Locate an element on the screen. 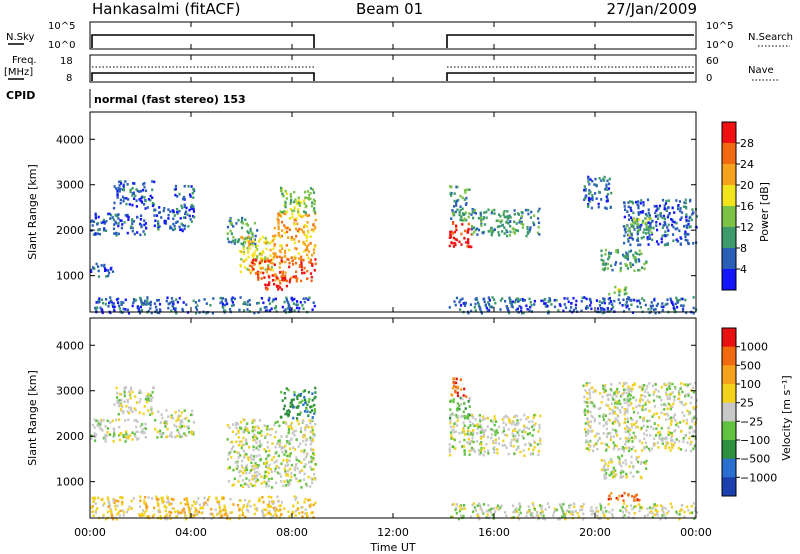 The height and width of the screenshot is (554, 800). power-y-tick-label: 4000 is located at coordinates (70, 139).